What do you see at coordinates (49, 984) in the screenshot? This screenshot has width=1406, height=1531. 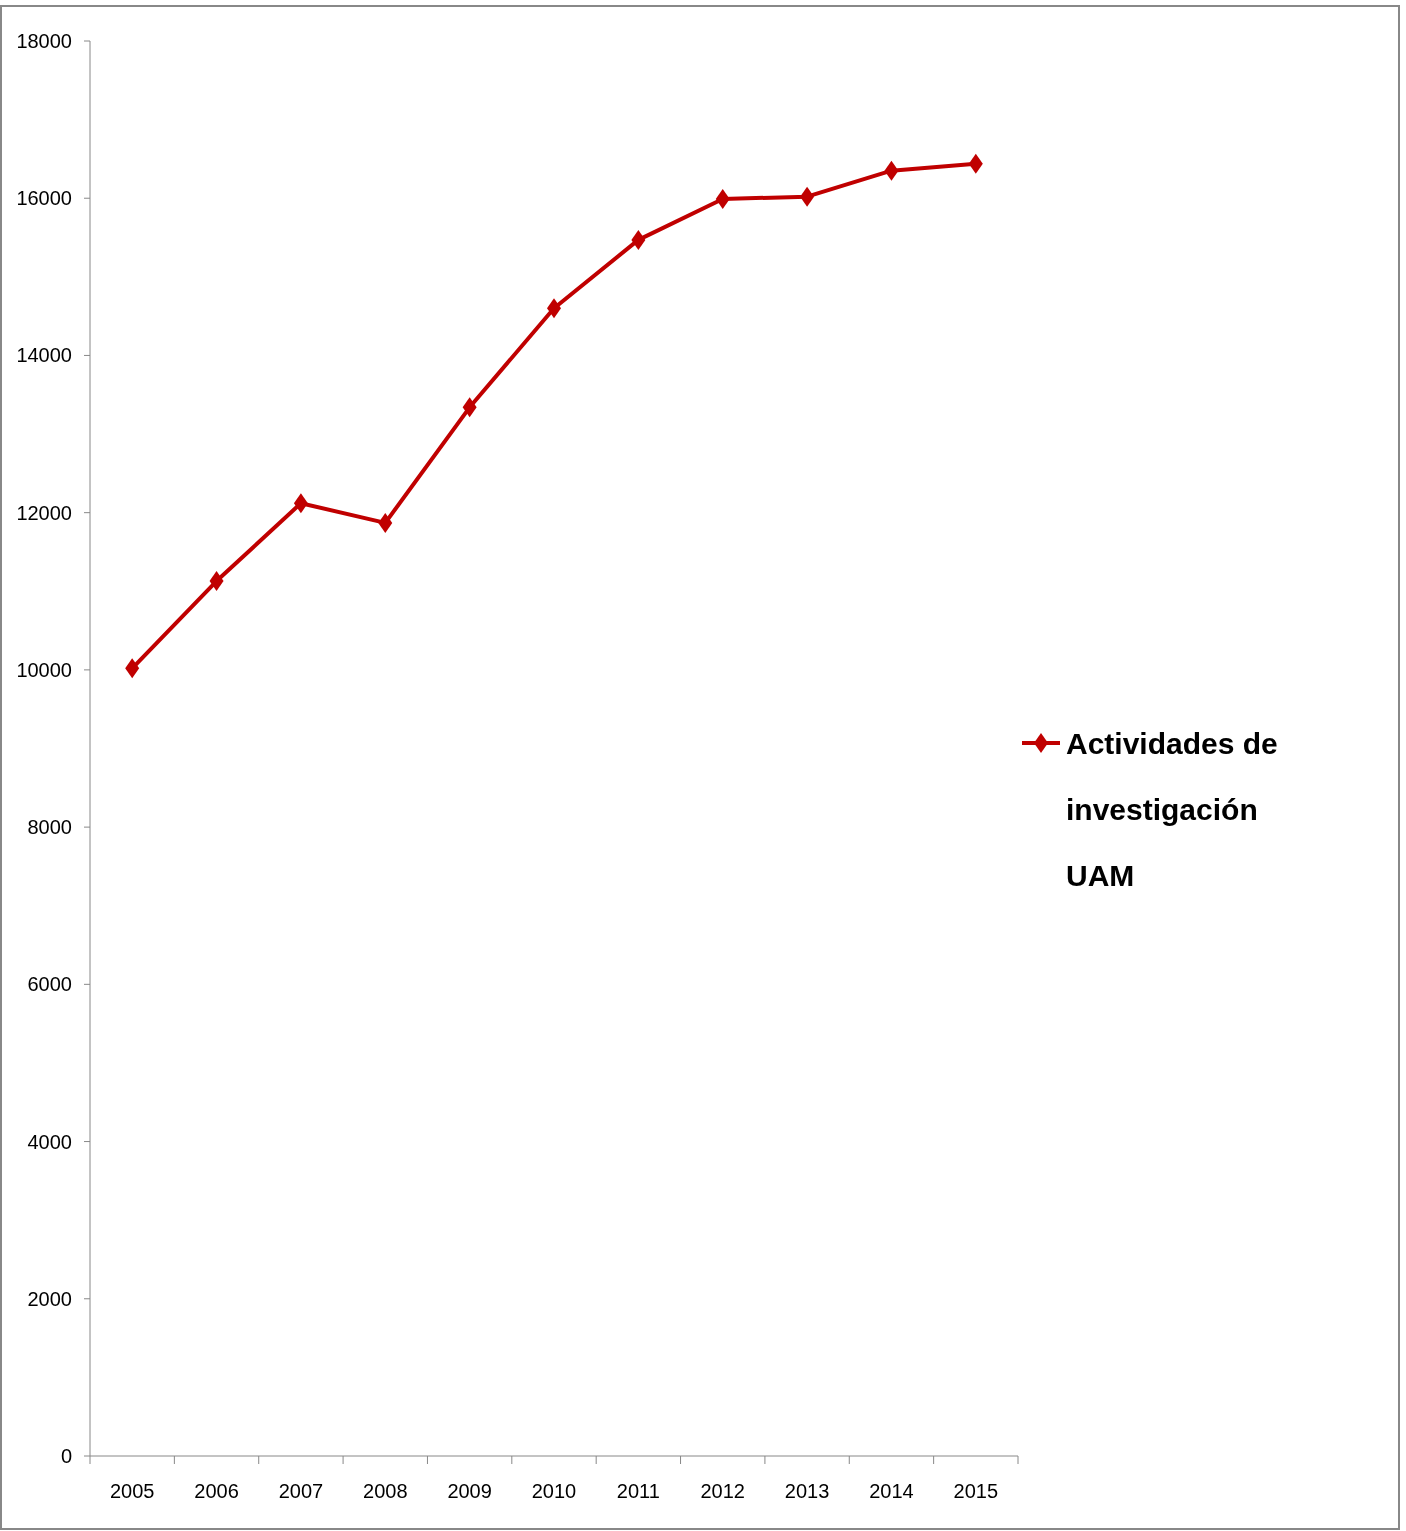 I see `y-tick-label: 6000` at bounding box center [49, 984].